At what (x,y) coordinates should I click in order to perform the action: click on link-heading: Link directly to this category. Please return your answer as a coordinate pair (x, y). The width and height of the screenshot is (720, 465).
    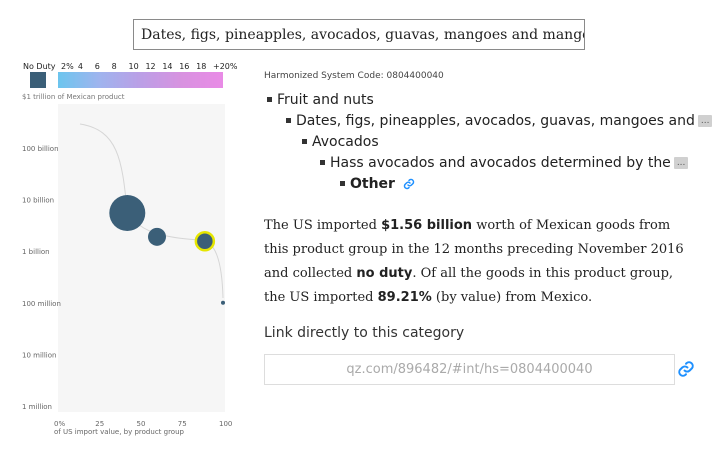
    Looking at the image, I should click on (364, 333).